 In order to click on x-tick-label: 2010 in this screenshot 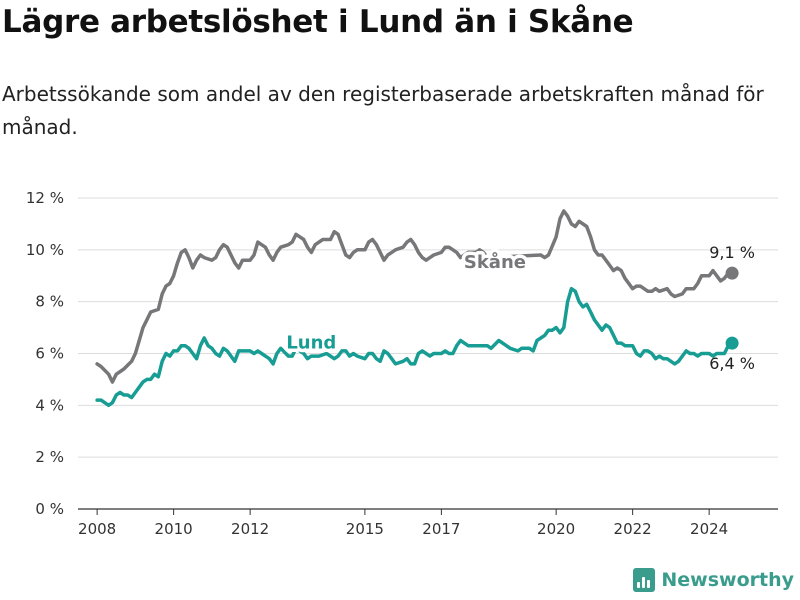, I will do `click(174, 529)`.